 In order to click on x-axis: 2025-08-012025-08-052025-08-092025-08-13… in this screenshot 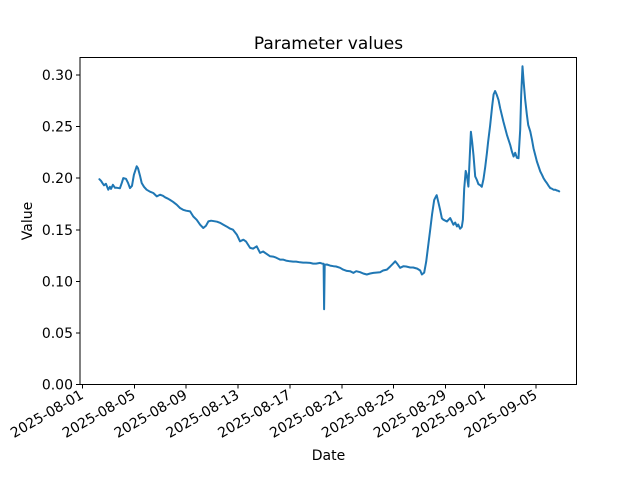, I will do `click(274, 413)`.